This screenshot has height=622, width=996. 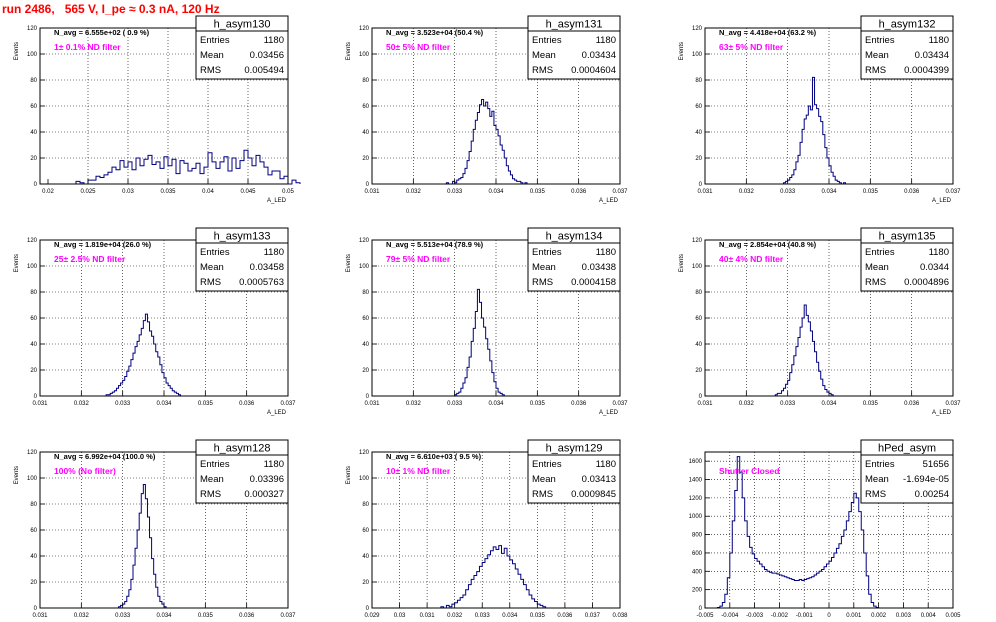 I want to click on y-tick-label: 1400, so click(x=696, y=481).